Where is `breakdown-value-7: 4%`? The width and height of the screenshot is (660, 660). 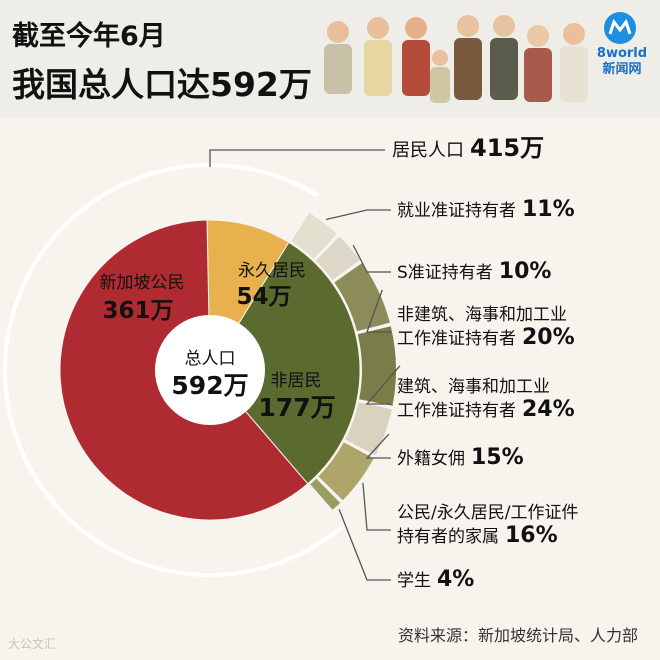 breakdown-value-7: 4% is located at coordinates (455, 579).